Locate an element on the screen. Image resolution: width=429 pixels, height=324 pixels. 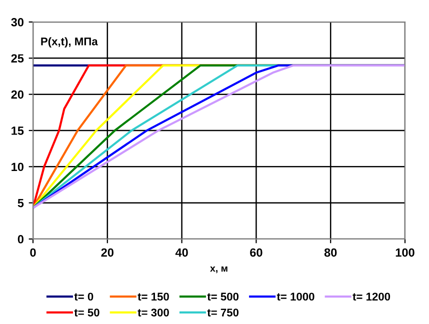
legend-label: t= 50 is located at coordinates (87, 312).